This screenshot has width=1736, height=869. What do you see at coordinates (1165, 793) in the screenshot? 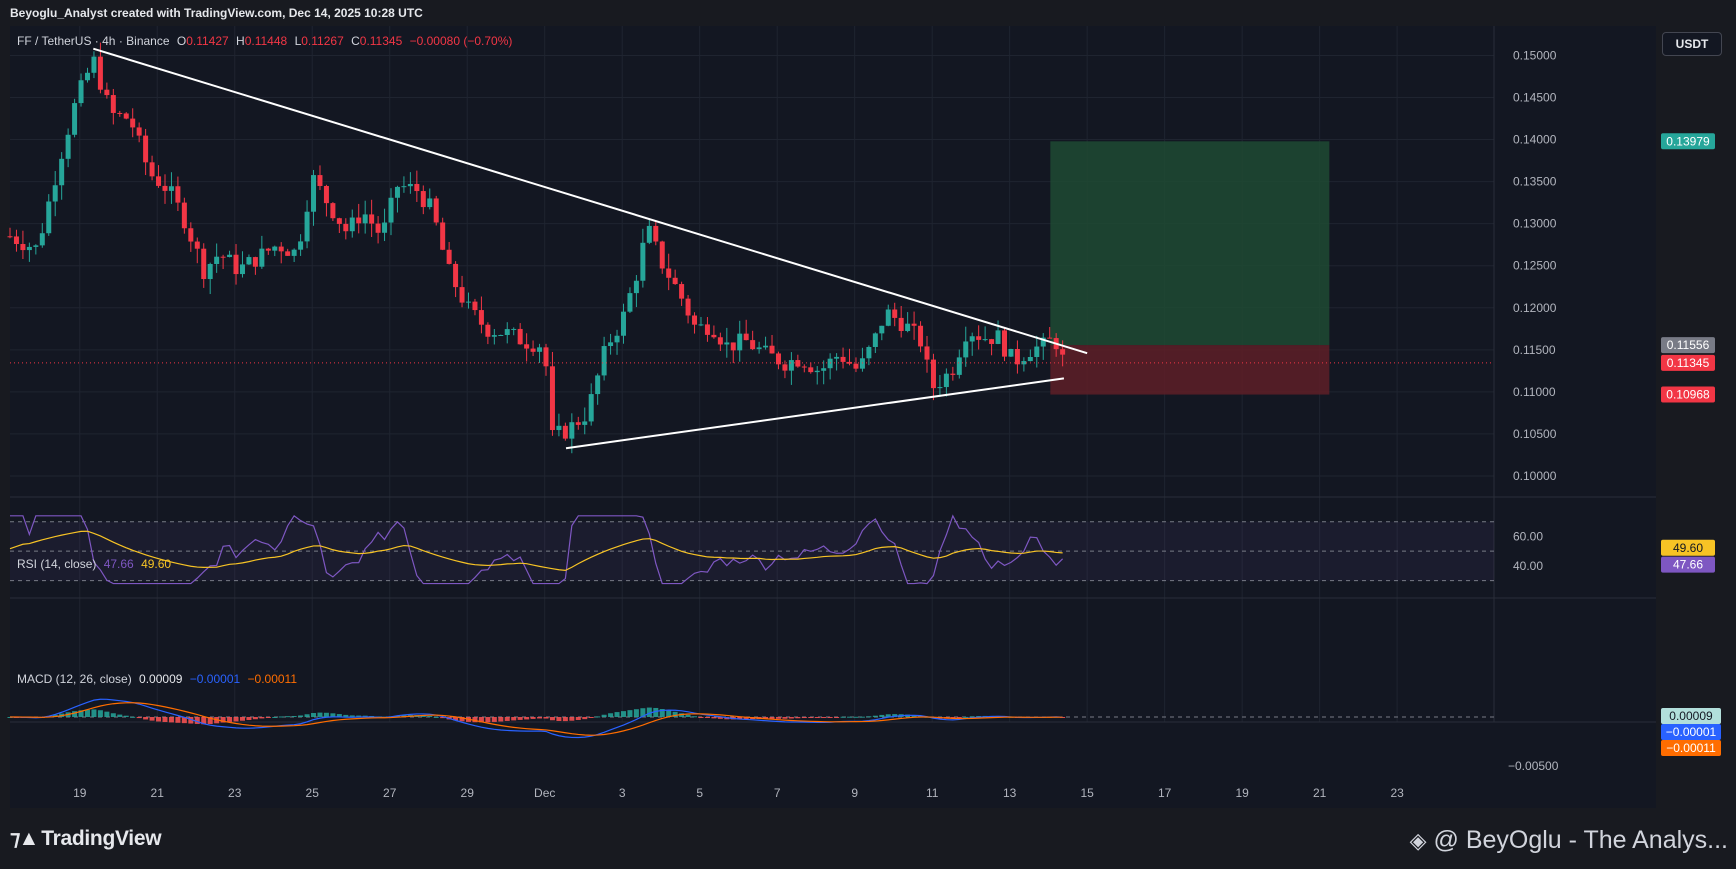
I see `time-tick-14: 17` at bounding box center [1165, 793].